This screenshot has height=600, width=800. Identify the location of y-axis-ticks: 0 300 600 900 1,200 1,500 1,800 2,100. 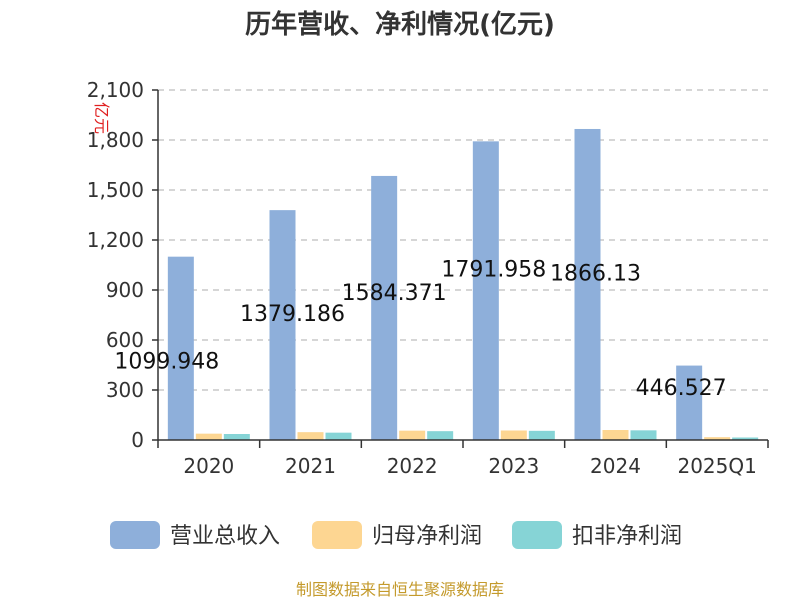
(122, 265).